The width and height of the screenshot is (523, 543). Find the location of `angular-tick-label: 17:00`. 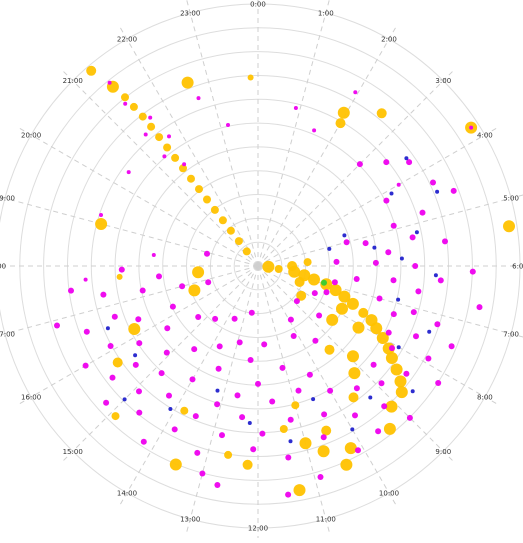

angular-tick-label: 17:00 is located at coordinates (7, 334).